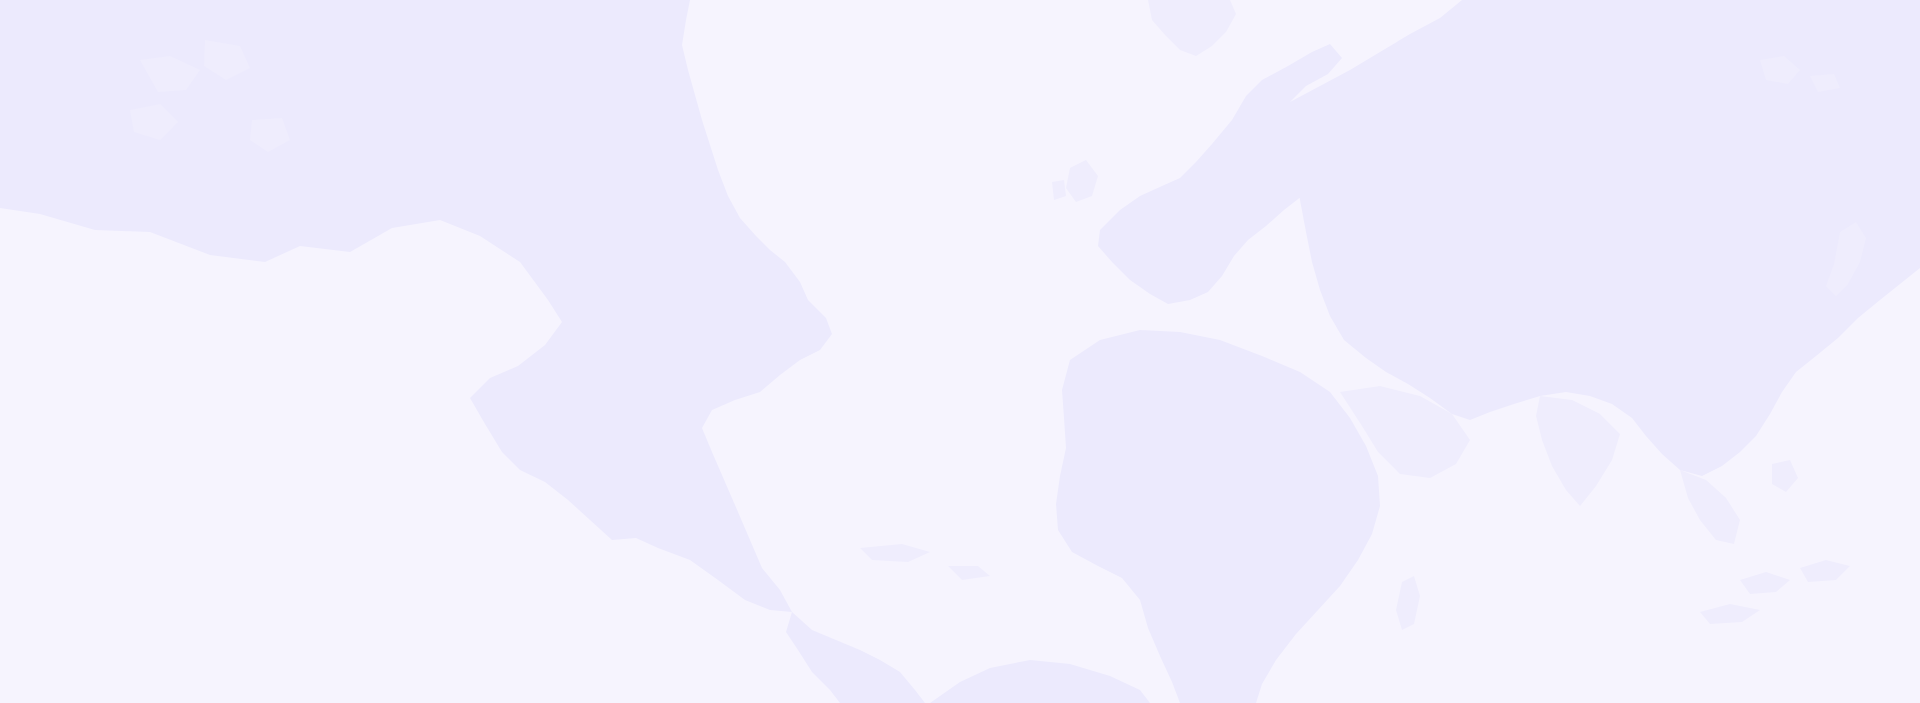 The width and height of the screenshot is (1920, 703). I want to click on caribbean-islands, so click(925, 562).